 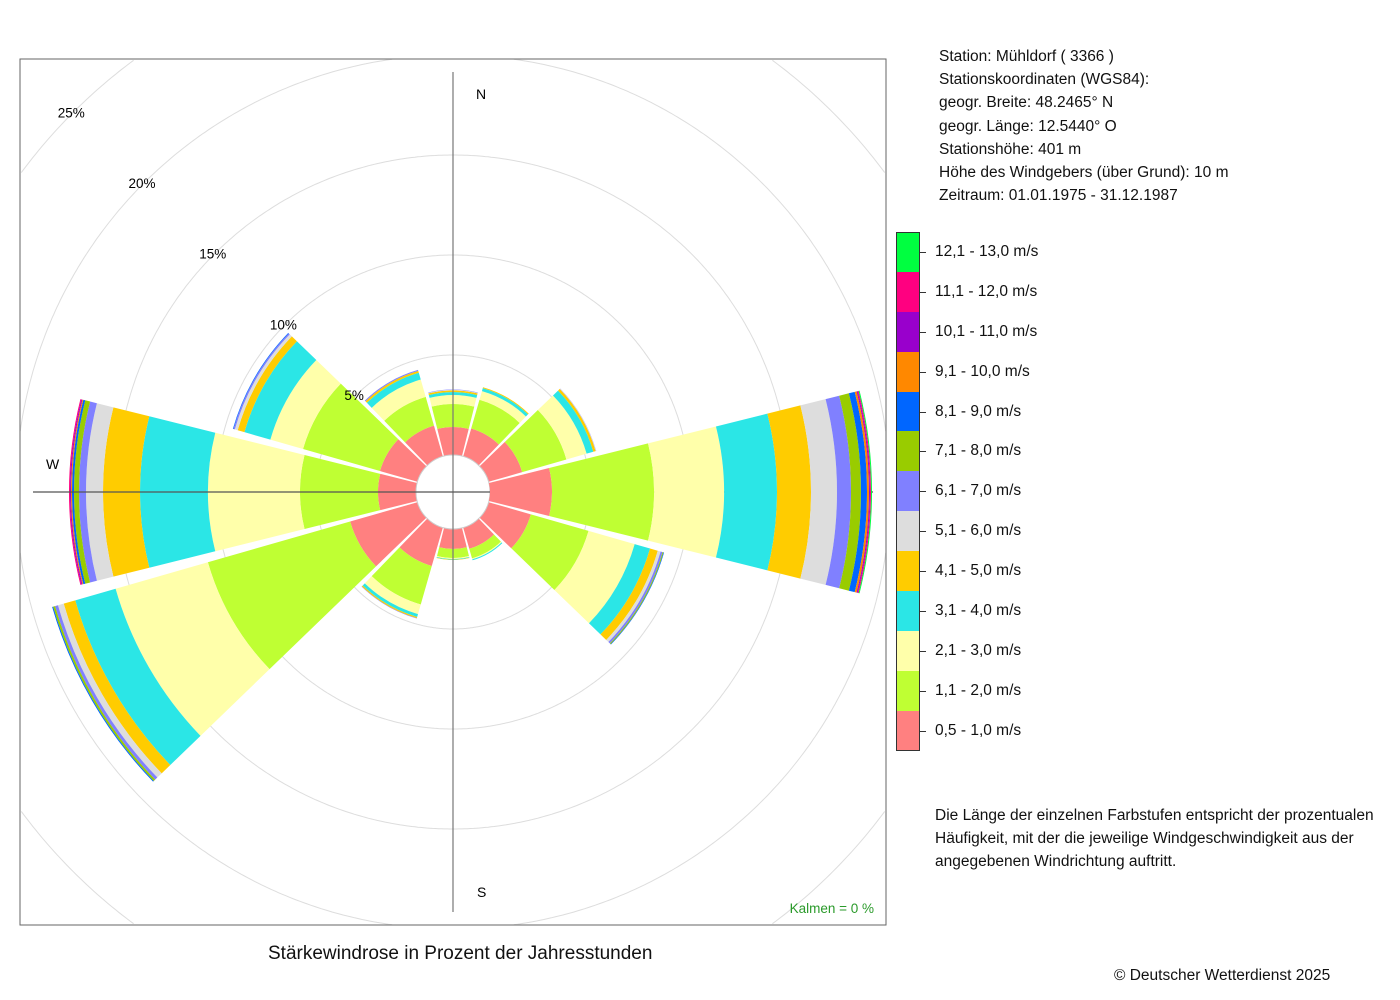 I want to click on ring-label: 20%, so click(x=141, y=183).